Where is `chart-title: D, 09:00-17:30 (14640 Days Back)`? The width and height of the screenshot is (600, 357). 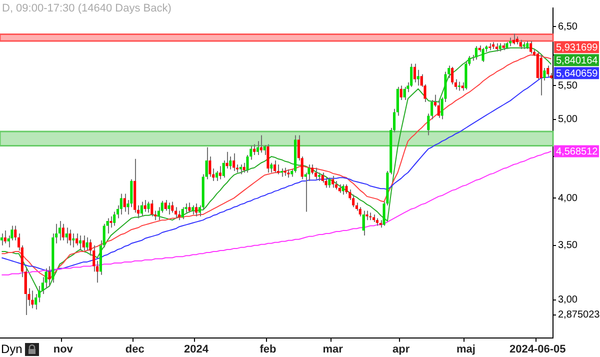
chart-title: D, 09:00-17:30 (14640 Days Back) is located at coordinates (87, 8).